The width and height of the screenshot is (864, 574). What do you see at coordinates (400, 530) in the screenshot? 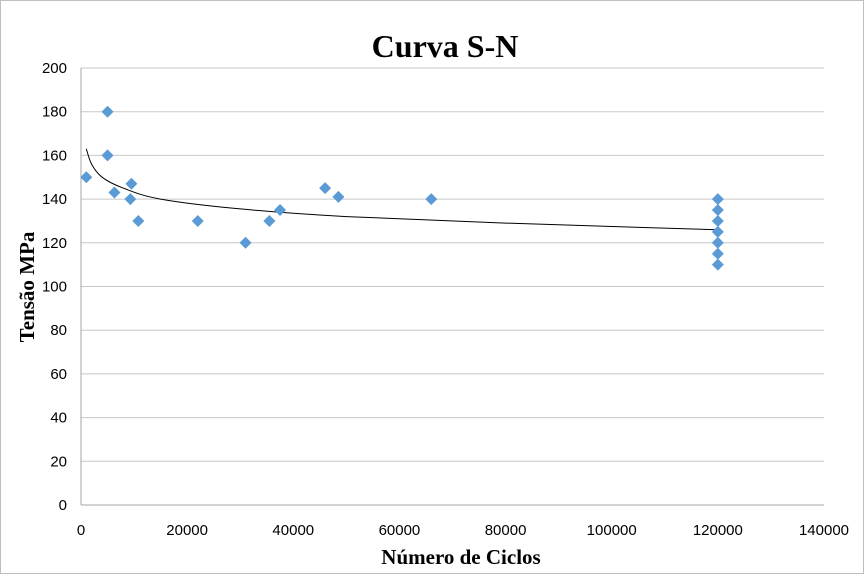
I see `x-tick-label: 60000` at bounding box center [400, 530].